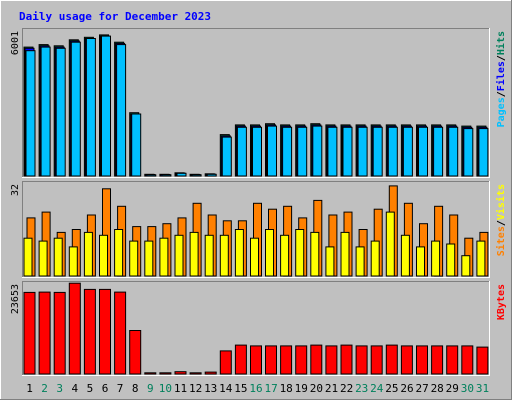  I want to click on x-tick-label-day-26: 26, so click(406, 388).